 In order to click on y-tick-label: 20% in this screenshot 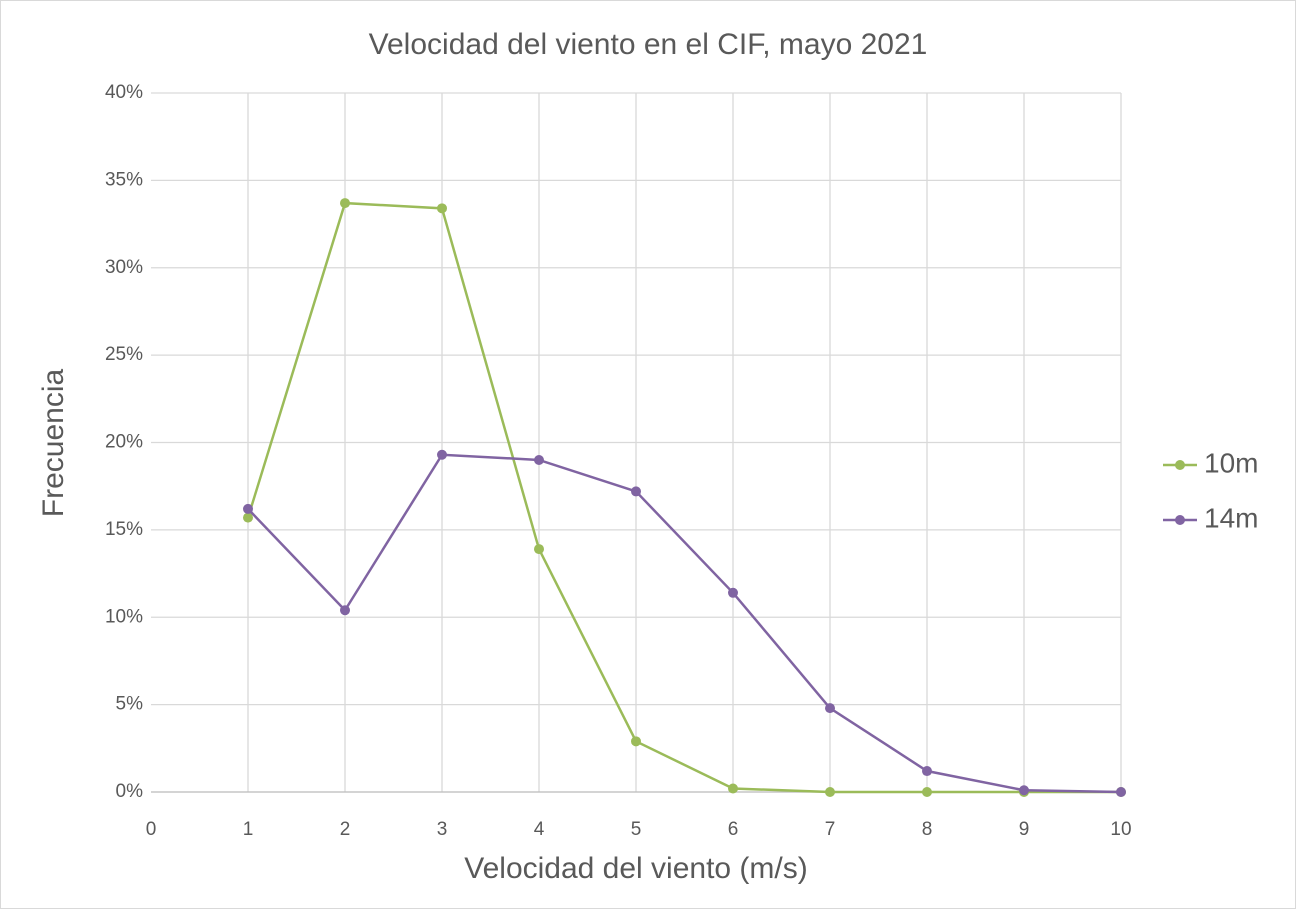, I will do `click(124, 442)`.